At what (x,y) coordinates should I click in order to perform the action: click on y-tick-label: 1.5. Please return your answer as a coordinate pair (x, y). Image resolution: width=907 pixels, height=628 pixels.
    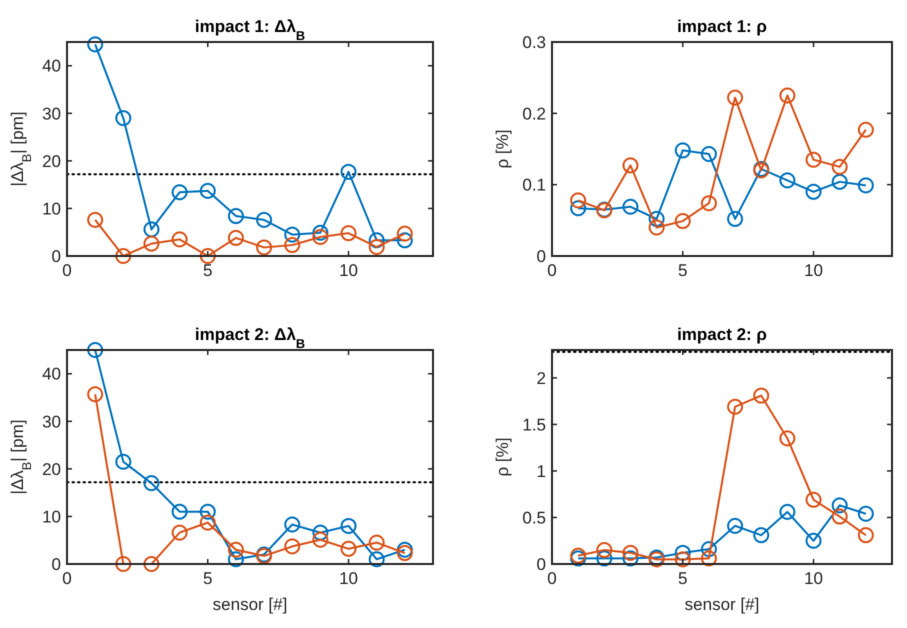
    Looking at the image, I should click on (534, 424).